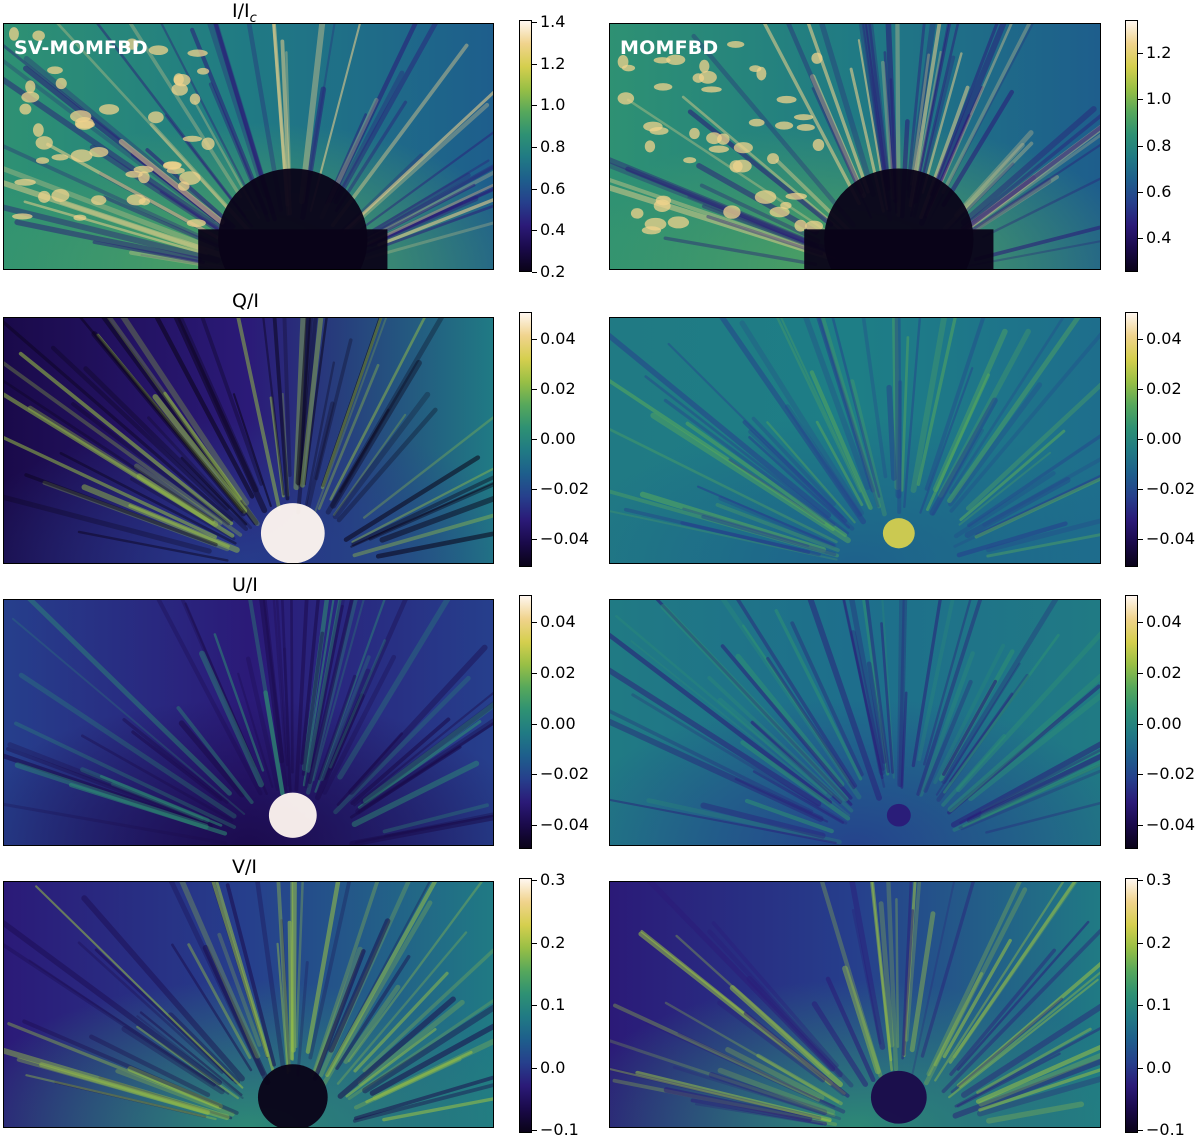 This screenshot has height=1140, width=1200. I want to click on panel-label-sv-momfbd: SV-MOMFBD, so click(81, 48).